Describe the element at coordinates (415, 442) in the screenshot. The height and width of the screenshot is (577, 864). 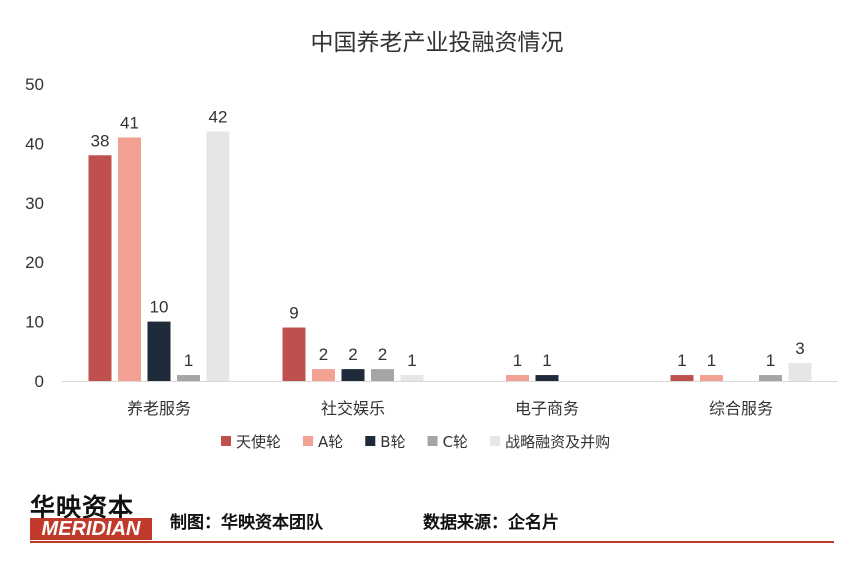
I see `legend: 天使轮 A轮 B轮 C轮 战略融资及并购` at that location.